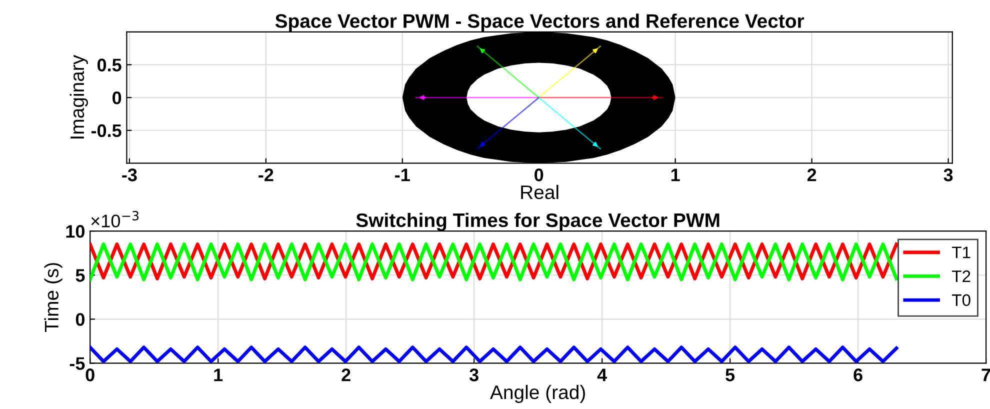  I want to click on x-tick-label: 5, so click(730, 375).